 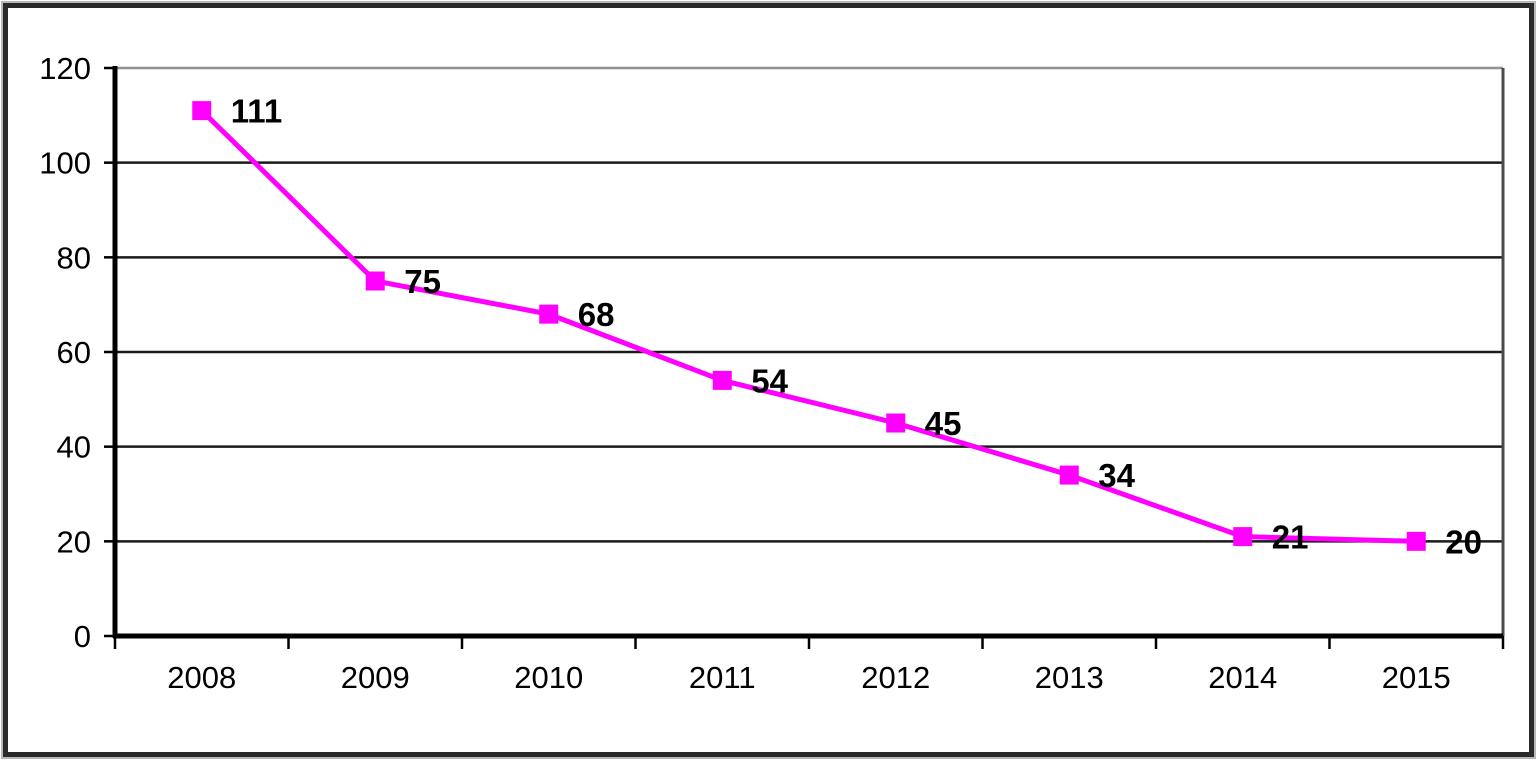 What do you see at coordinates (1416, 677) in the screenshot?
I see `x-tick-label: 2015` at bounding box center [1416, 677].